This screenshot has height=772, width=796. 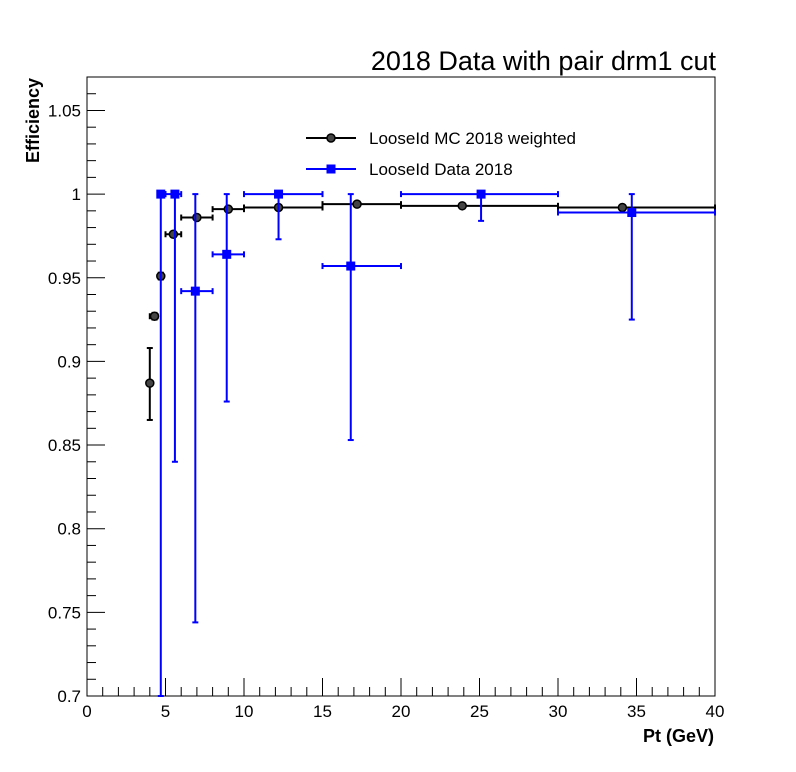 What do you see at coordinates (636, 711) in the screenshot?
I see `x-tick-label: 35` at bounding box center [636, 711].